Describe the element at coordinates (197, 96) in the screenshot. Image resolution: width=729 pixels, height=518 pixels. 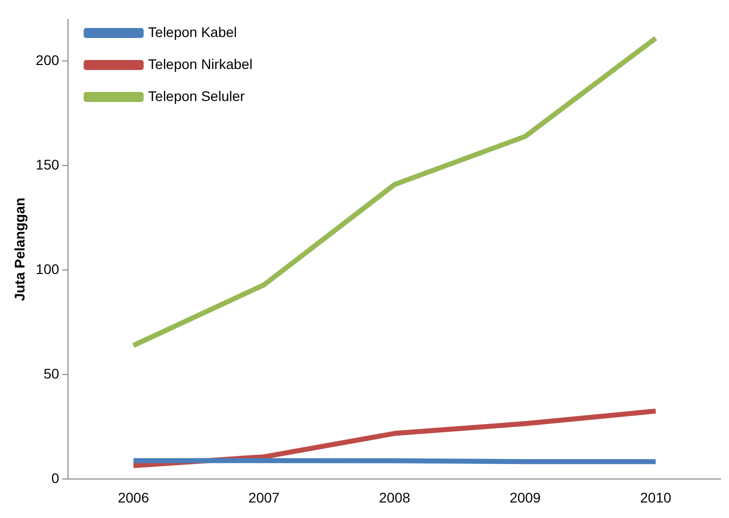
I see `legend-label: Telepon Seluler` at that location.